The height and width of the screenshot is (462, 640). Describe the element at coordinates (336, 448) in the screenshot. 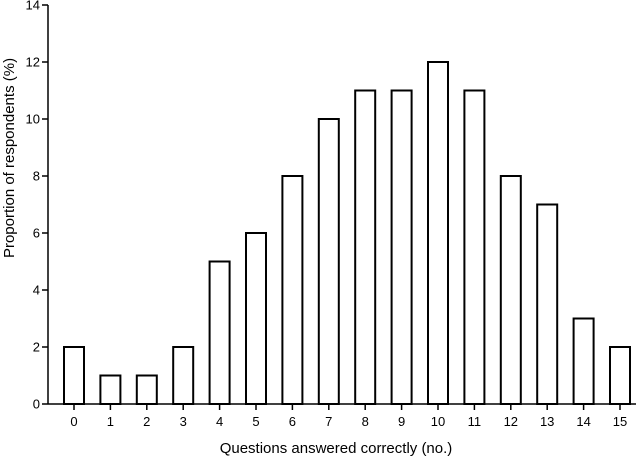

I see `x-axis-title: Questions answered correctly (no.)` at that location.